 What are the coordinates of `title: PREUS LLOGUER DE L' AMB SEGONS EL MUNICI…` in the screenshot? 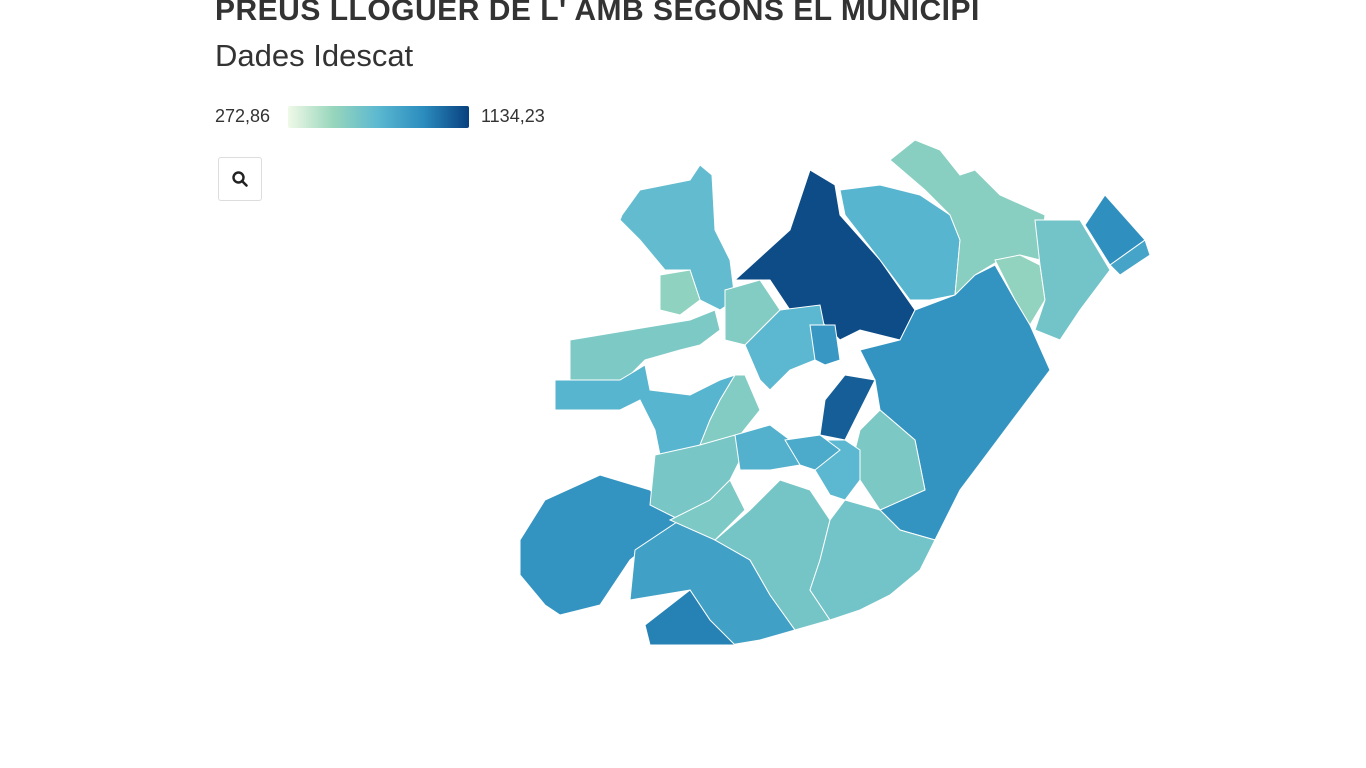 It's located at (597, 13).